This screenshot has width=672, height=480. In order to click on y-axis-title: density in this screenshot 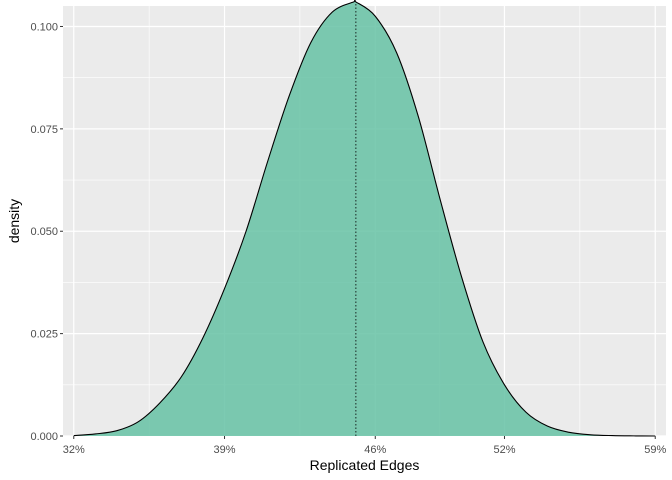, I will do `click(14, 221)`.